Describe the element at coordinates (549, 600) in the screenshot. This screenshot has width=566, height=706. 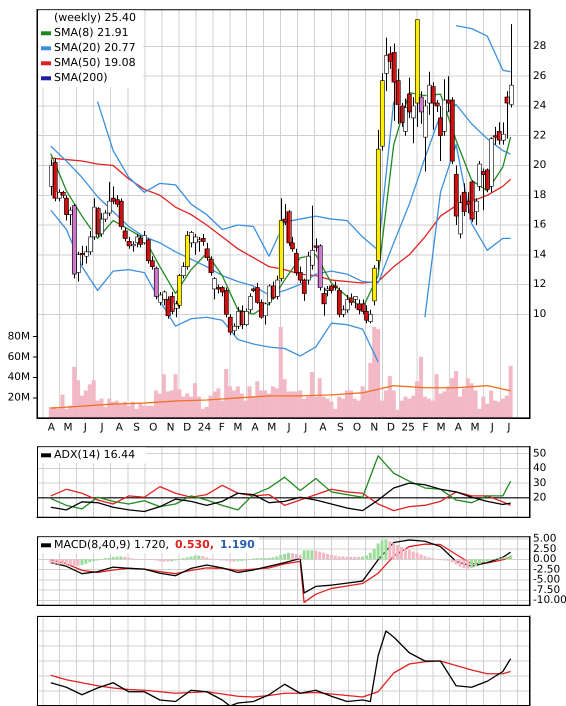
I see `y-tick-label: -10.00` at that location.